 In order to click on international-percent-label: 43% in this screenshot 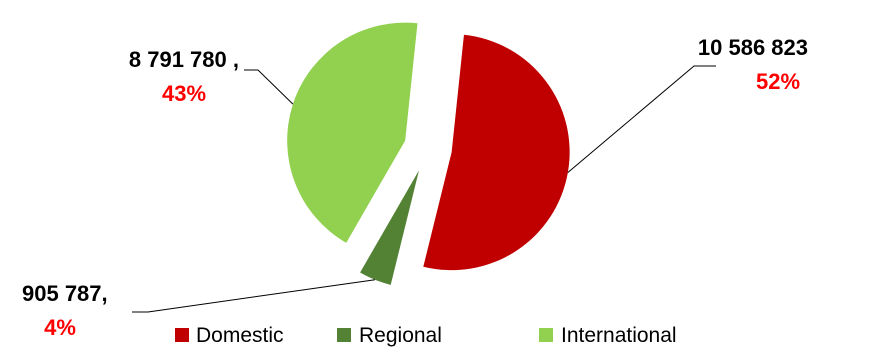, I will do `click(184, 93)`.